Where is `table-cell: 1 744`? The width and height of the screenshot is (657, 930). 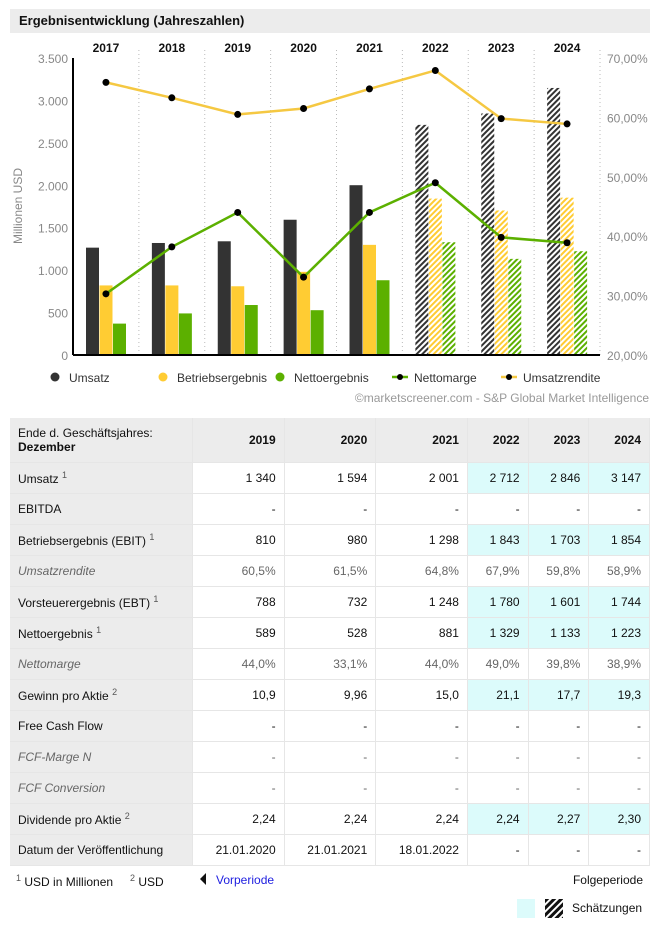
table-cell: 1 744 is located at coordinates (619, 602).